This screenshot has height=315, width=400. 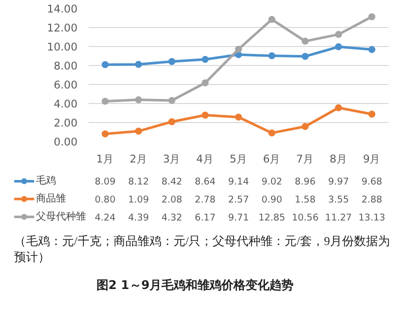 What do you see at coordinates (62, 9) in the screenshot?
I see `y-tick-label: 14.00` at bounding box center [62, 9].